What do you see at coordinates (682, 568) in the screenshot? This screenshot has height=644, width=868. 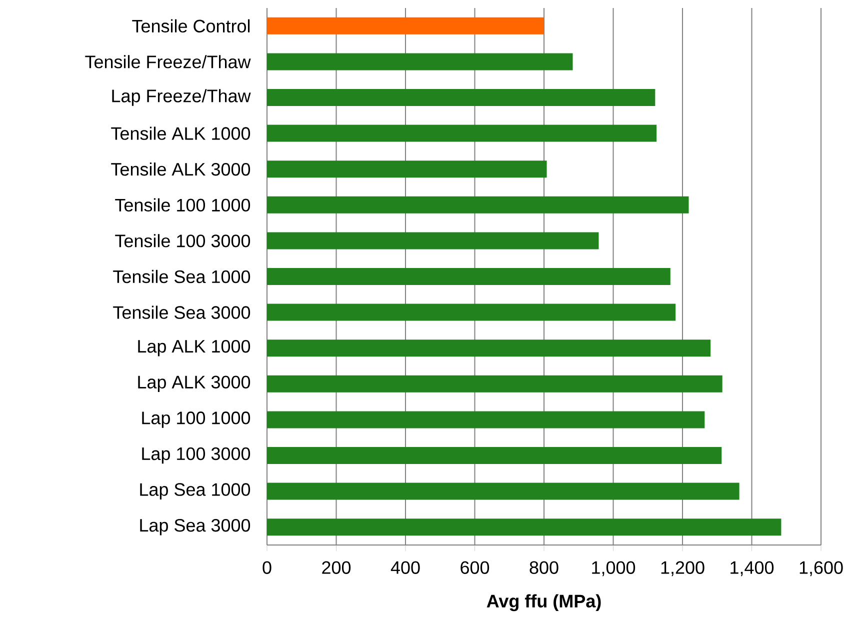 I see `x-tick-label: 1,200` at bounding box center [682, 568].